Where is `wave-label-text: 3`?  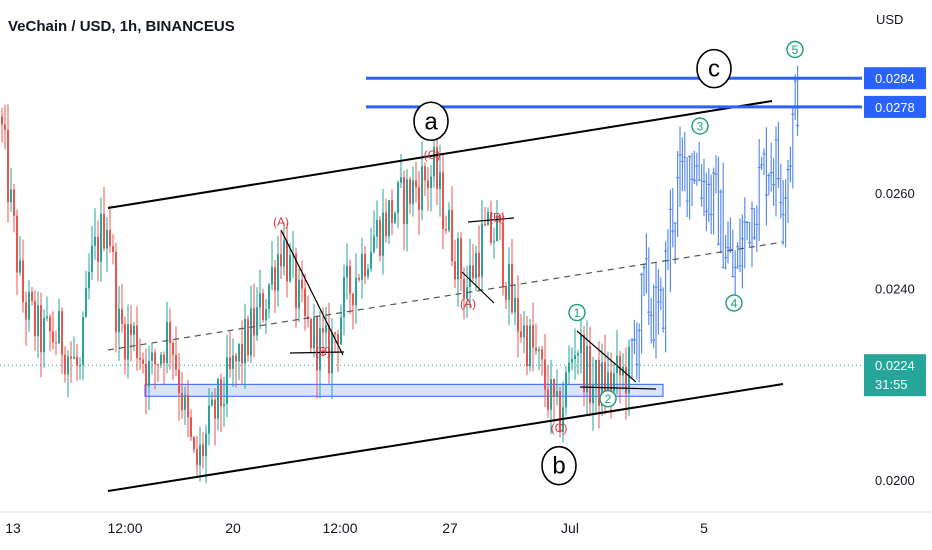 wave-label-text: 3 is located at coordinates (700, 127).